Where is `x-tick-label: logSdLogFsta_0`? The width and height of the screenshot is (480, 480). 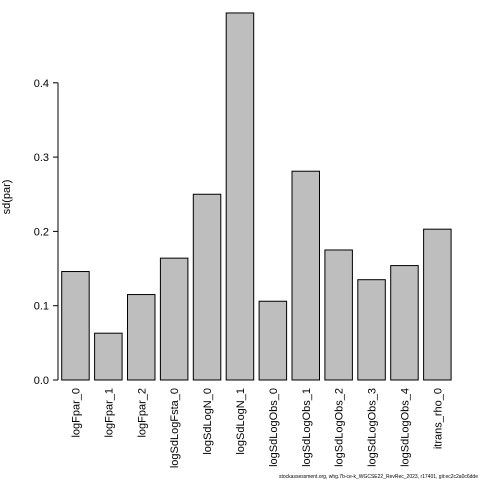
x-tick-label: logSdLogFsta_0 is located at coordinates (175, 428).